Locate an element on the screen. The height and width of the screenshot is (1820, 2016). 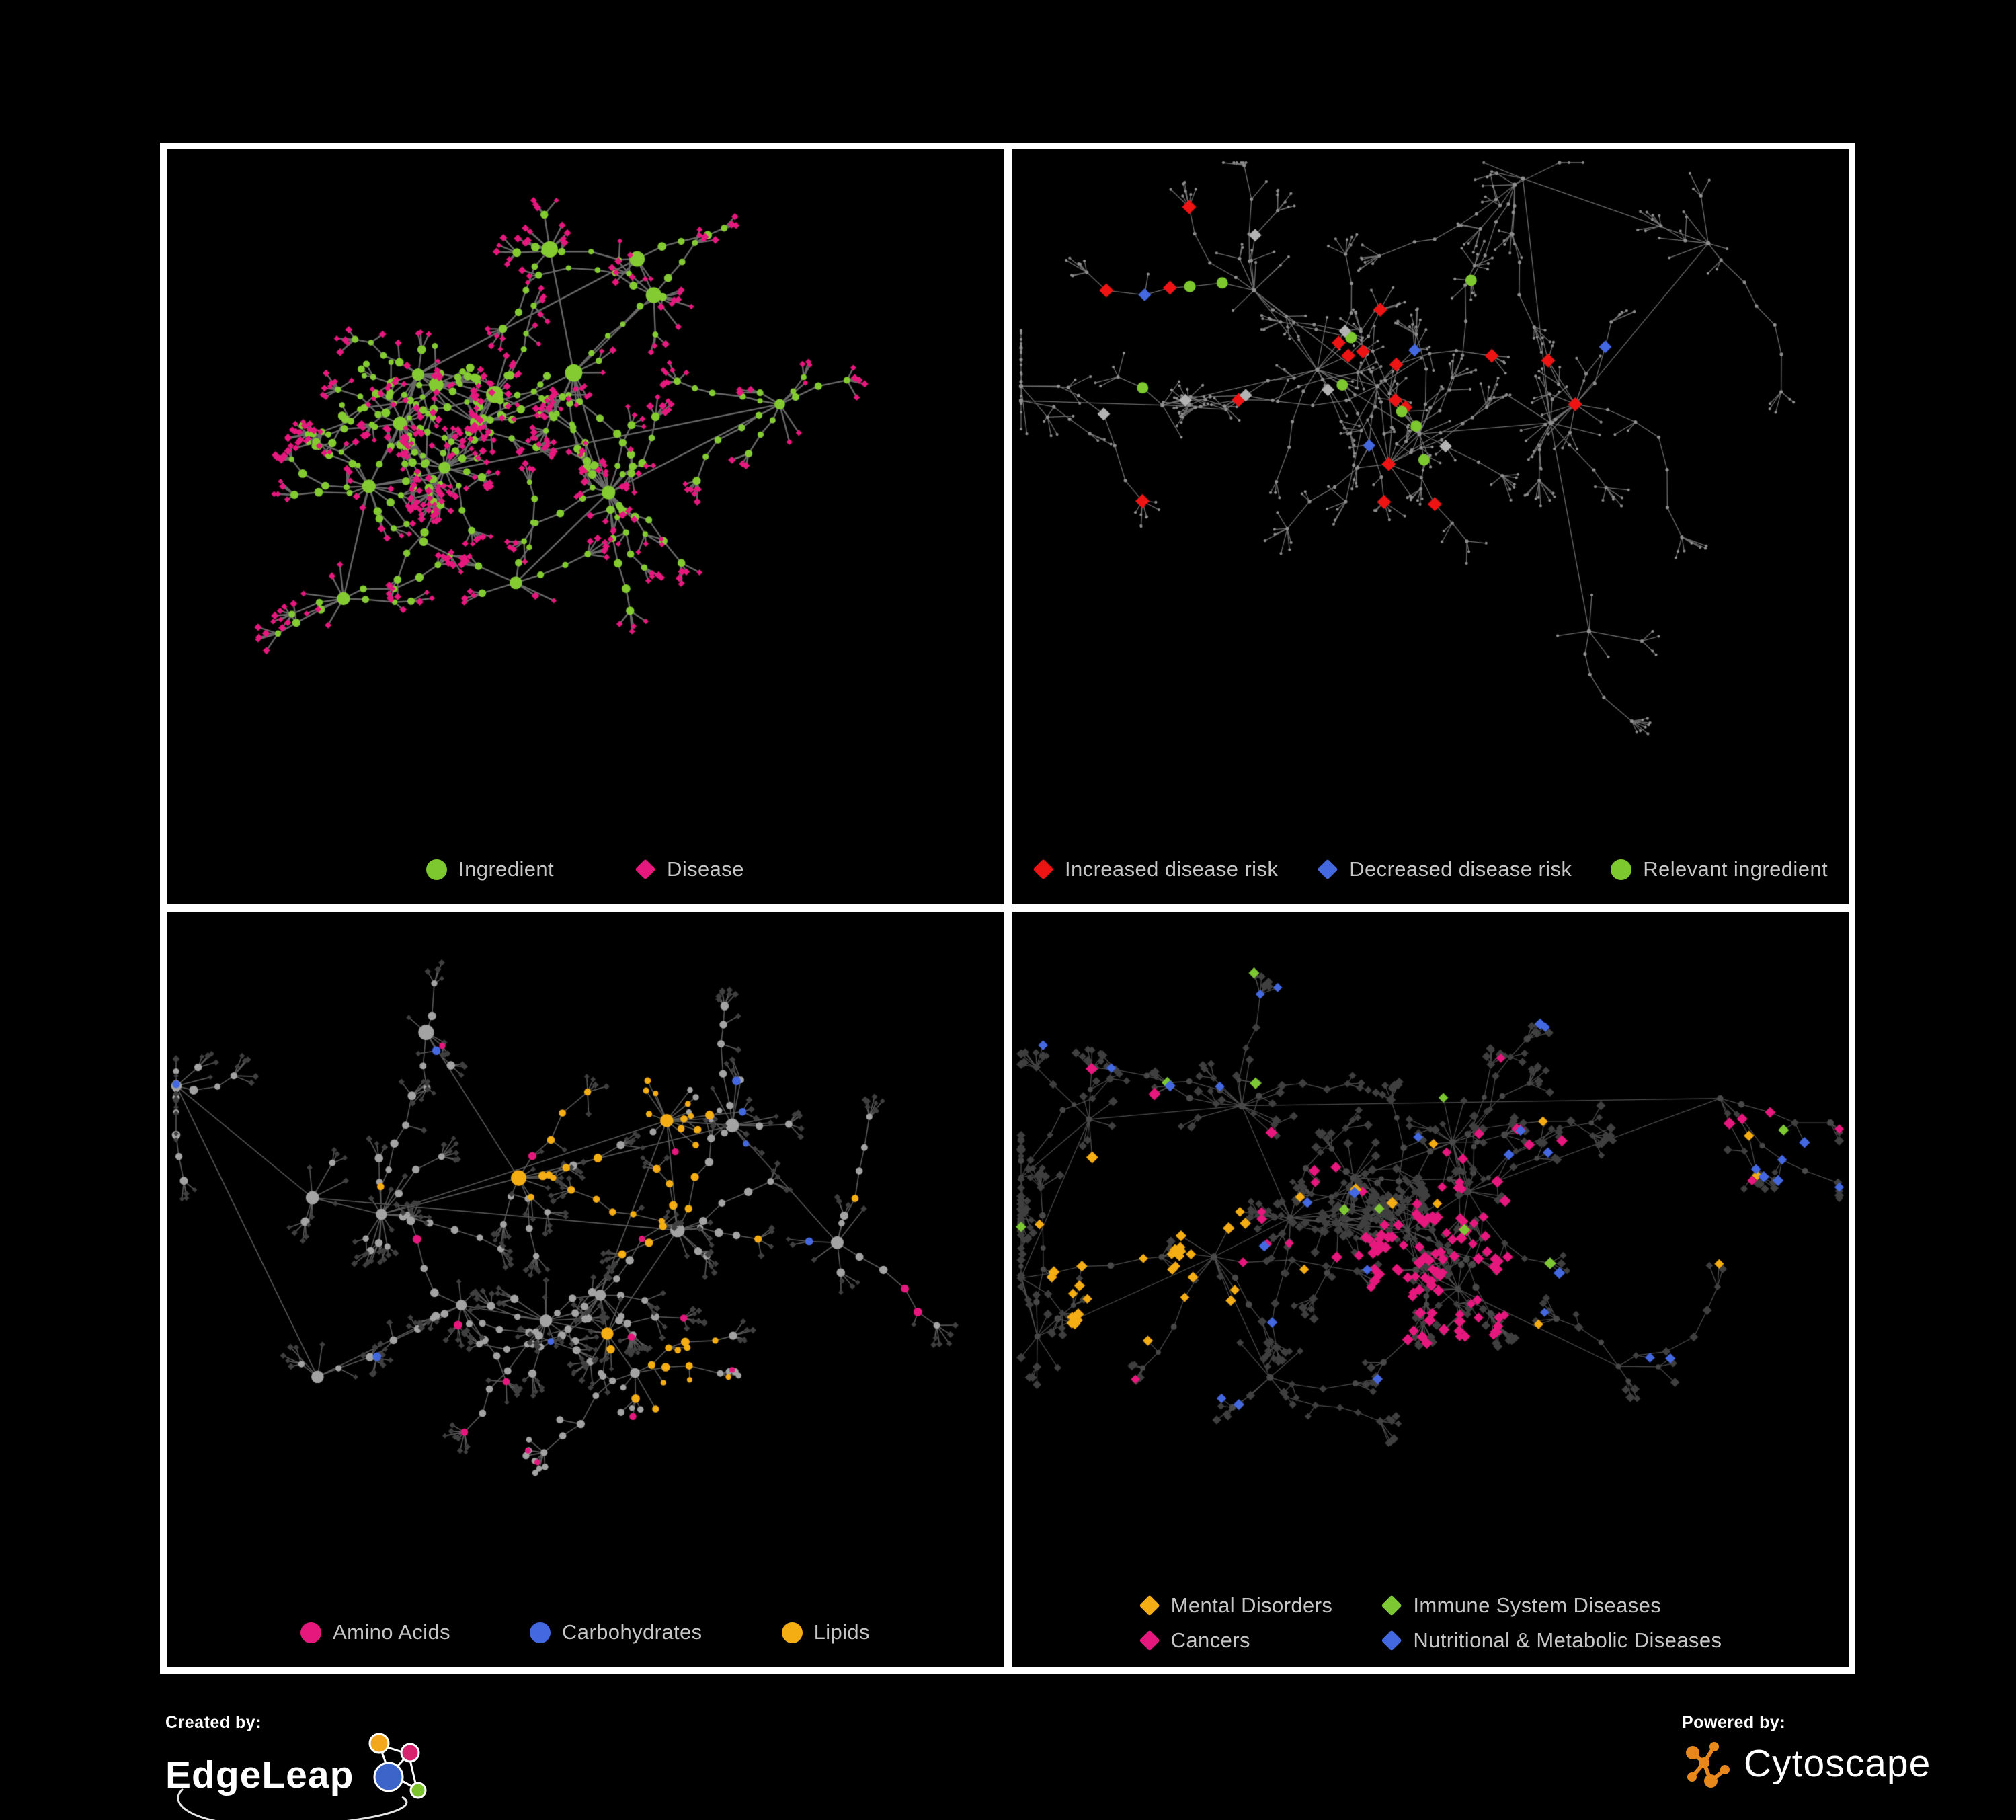
legend-label: Carbohydrates is located at coordinates (632, 1632).